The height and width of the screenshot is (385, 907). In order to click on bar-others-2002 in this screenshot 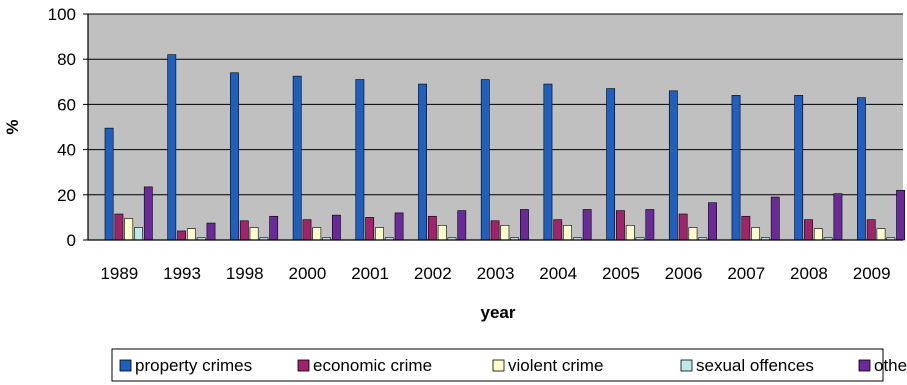, I will do `click(462, 225)`.